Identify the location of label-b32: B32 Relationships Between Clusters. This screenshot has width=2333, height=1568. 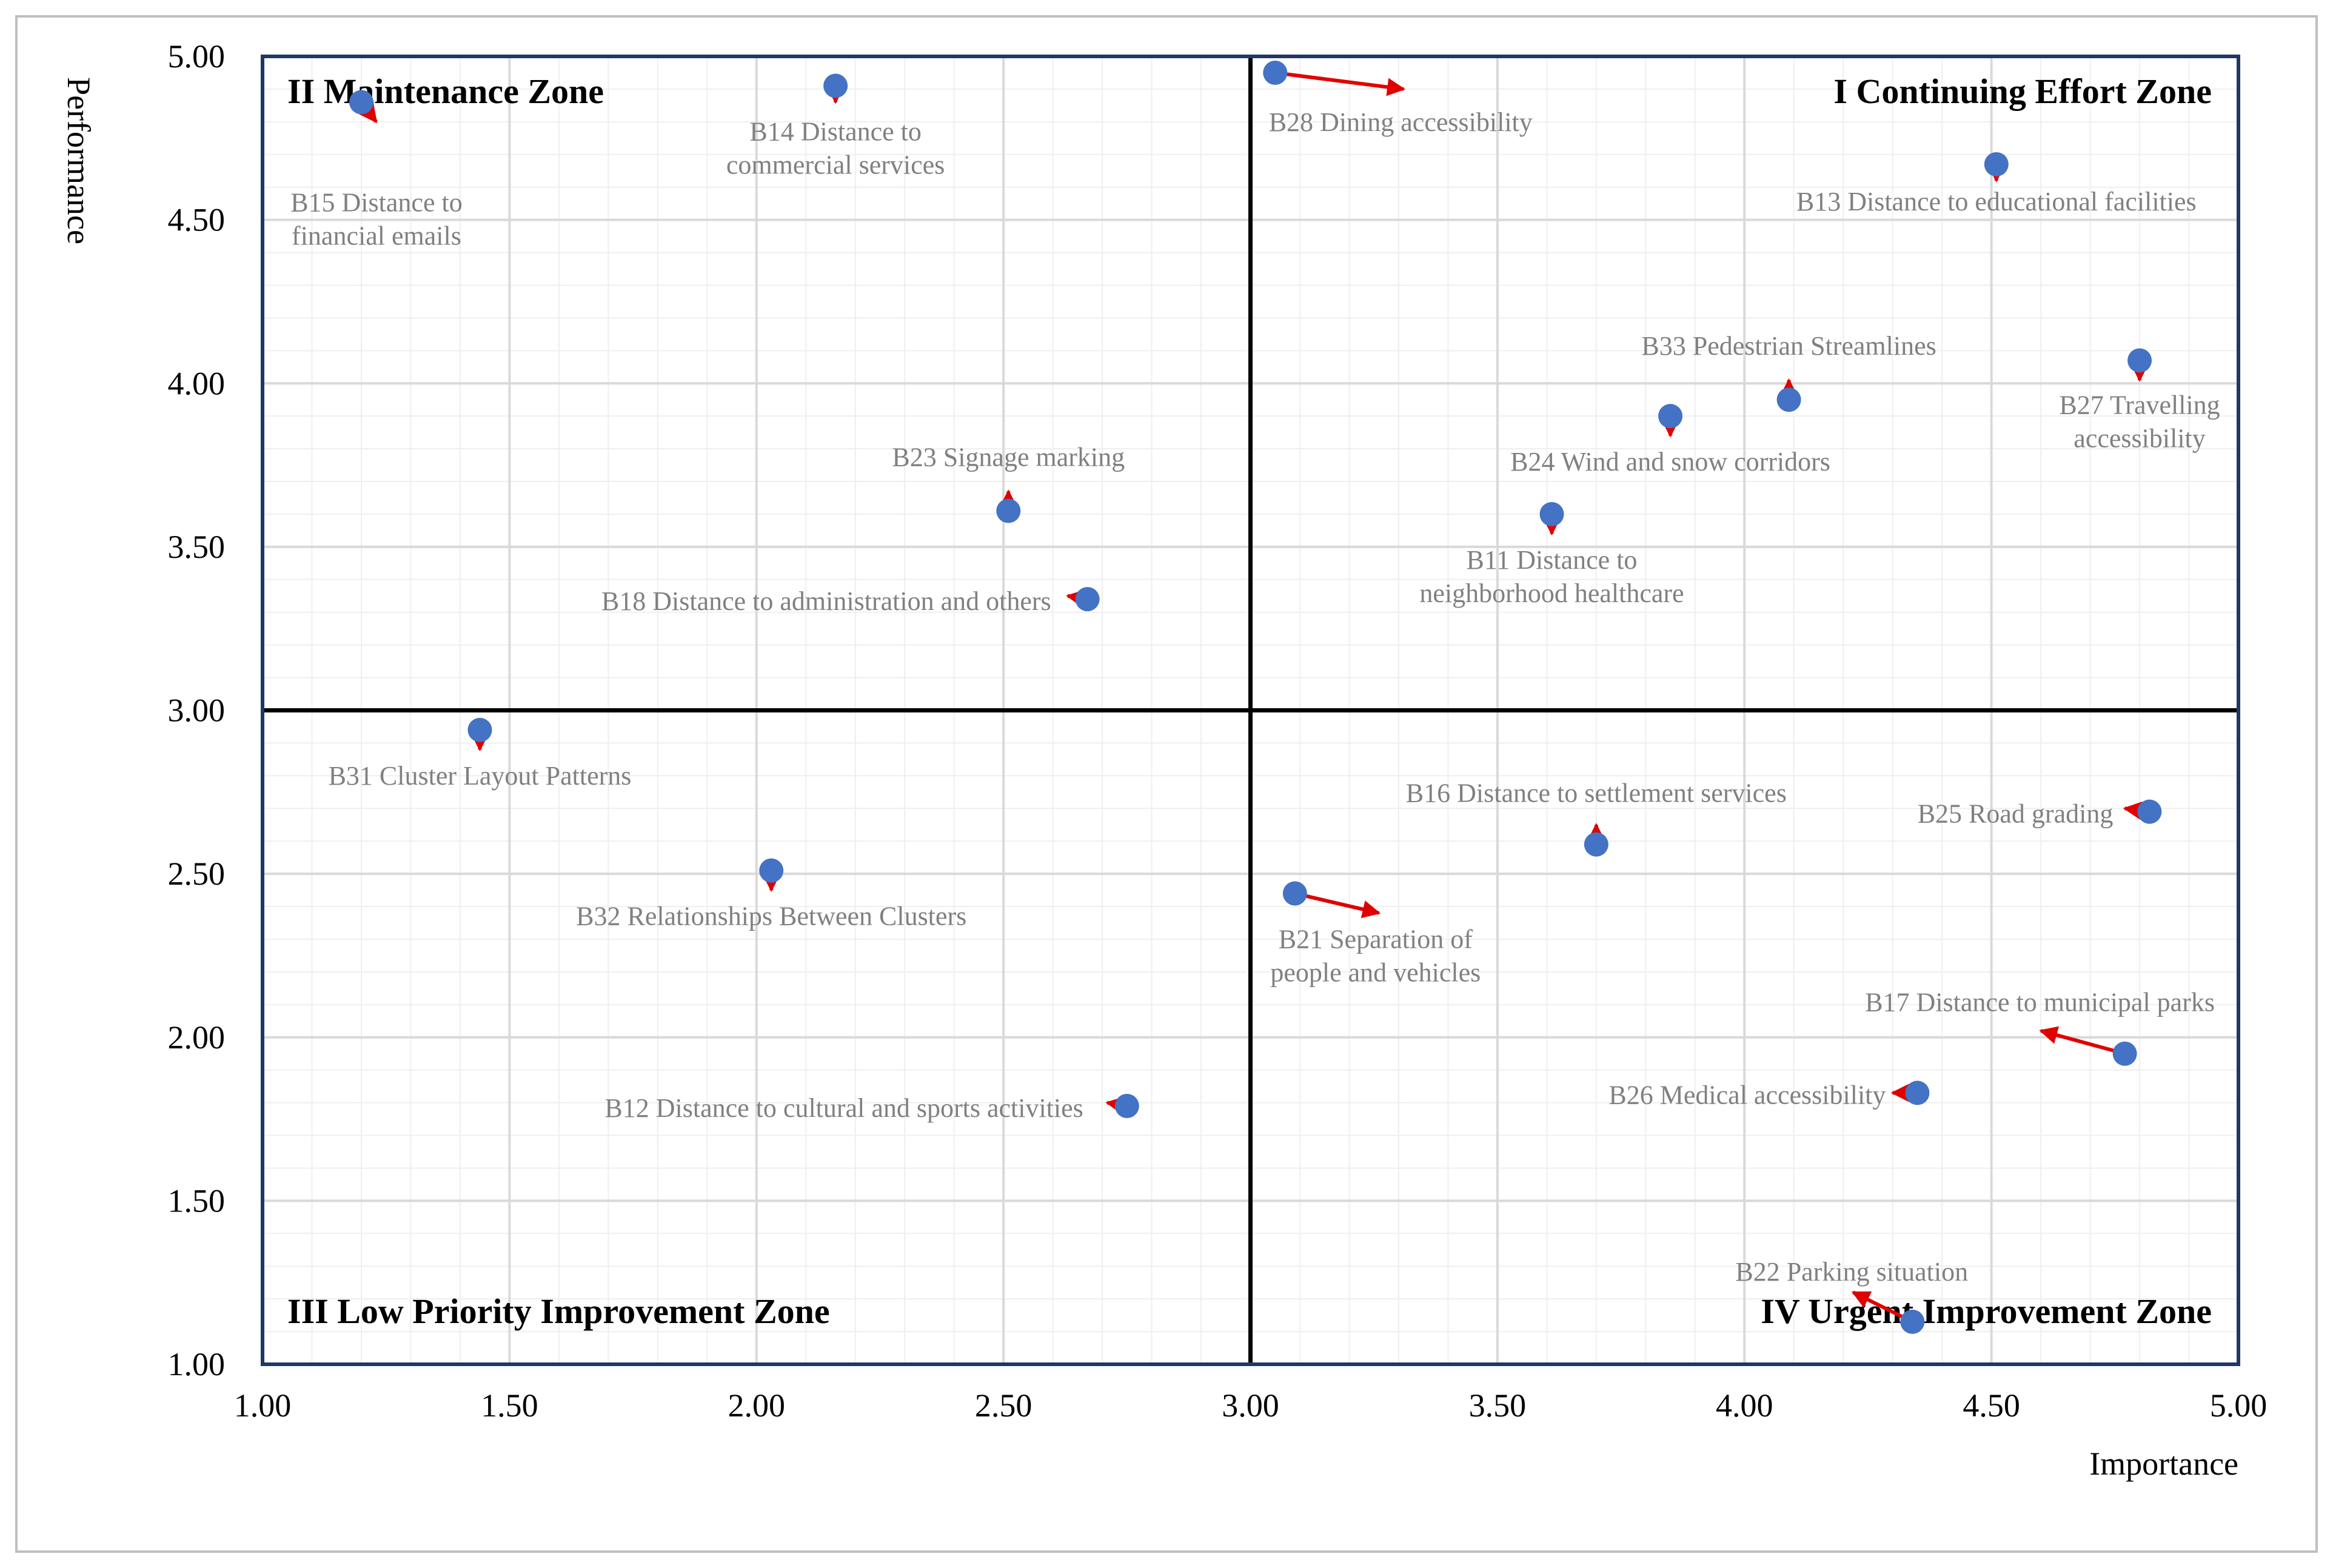
(771, 917).